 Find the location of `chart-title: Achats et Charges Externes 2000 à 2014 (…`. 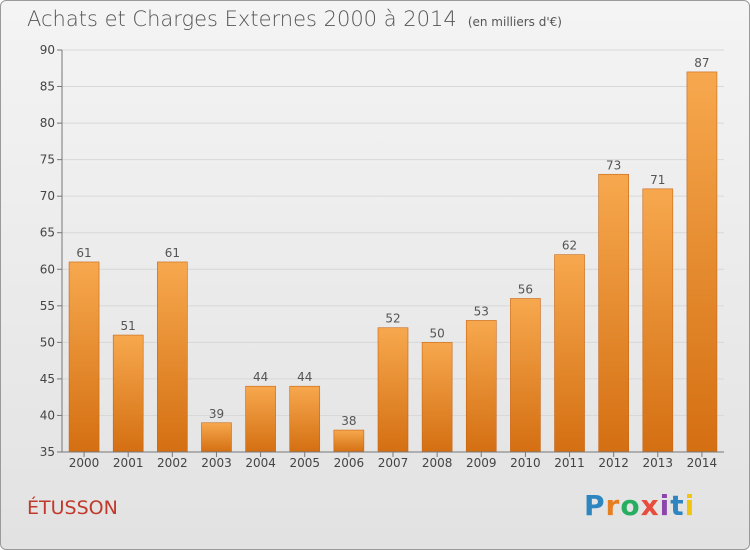

chart-title: Achats et Charges Externes 2000 à 2014 (… is located at coordinates (294, 19).